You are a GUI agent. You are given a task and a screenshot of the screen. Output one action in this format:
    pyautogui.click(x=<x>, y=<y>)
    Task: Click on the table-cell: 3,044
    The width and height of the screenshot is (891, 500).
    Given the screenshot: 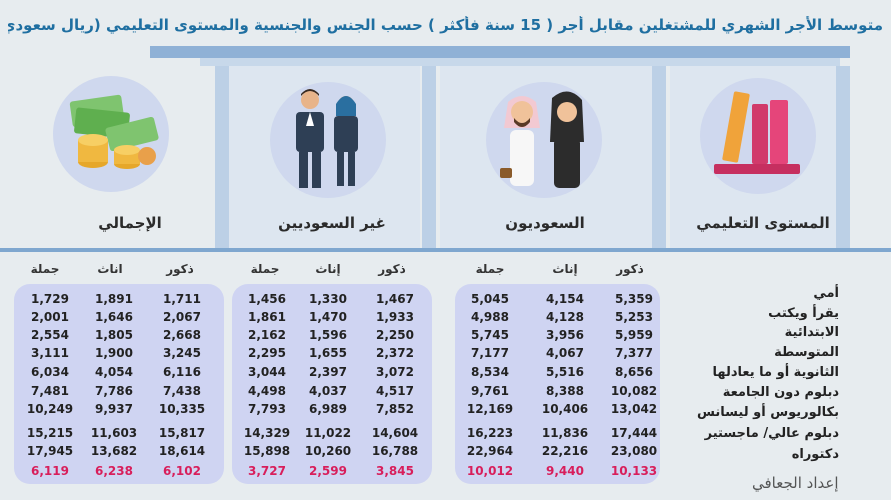 What is the action you would take?
    pyautogui.click(x=267, y=372)
    